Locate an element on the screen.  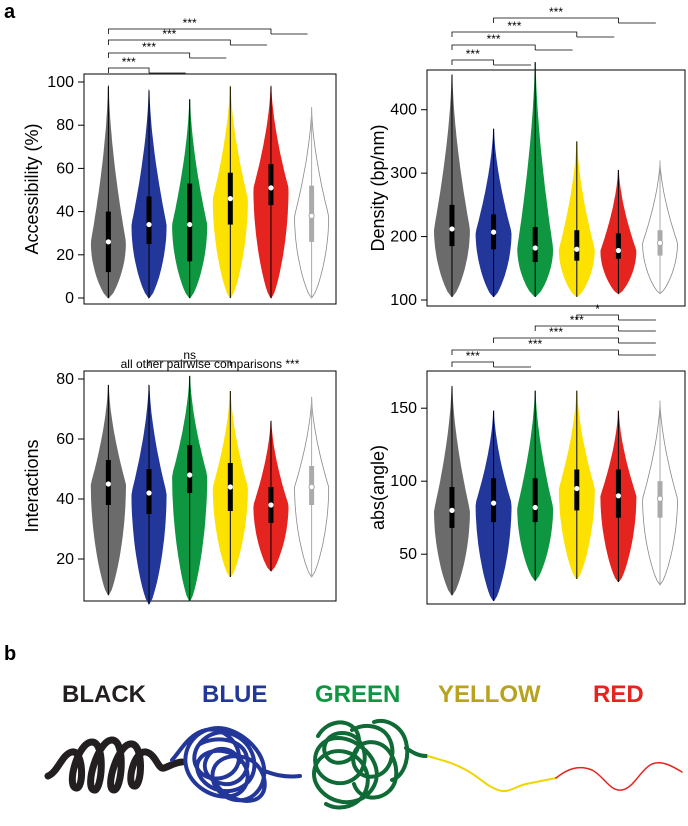
y-tick-label: 0 is located at coordinates (69, 298).